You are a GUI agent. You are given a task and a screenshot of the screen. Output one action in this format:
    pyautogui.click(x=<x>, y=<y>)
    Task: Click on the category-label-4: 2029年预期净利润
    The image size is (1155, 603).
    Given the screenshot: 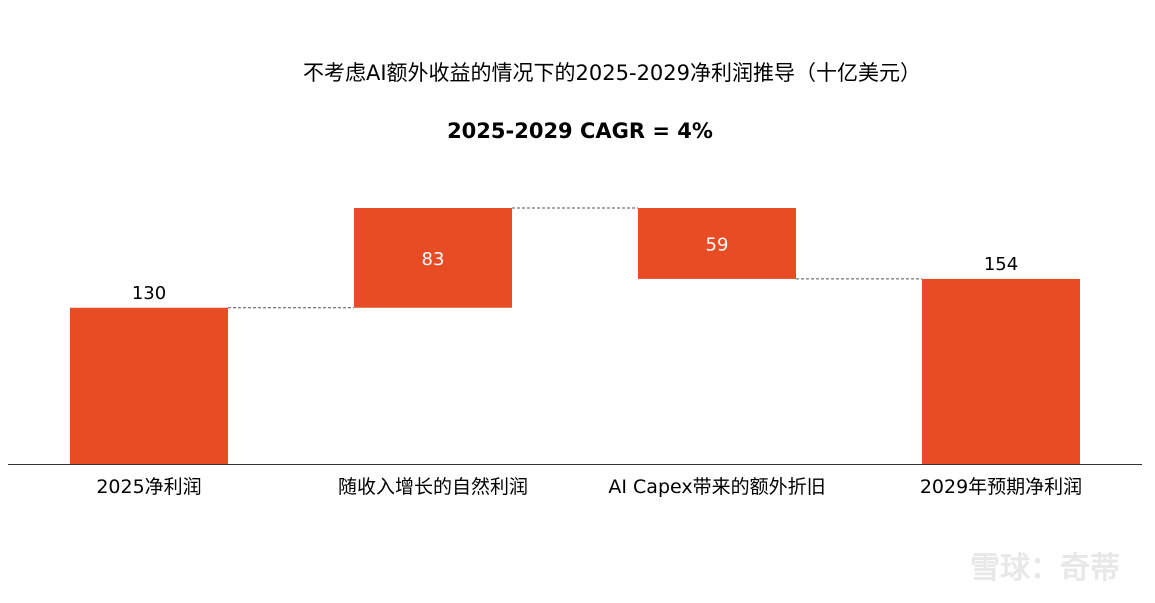 What is the action you would take?
    pyautogui.click(x=1001, y=487)
    